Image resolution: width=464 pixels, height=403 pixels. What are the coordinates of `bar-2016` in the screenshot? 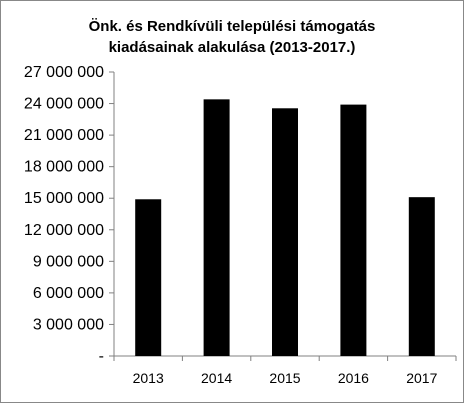 It's located at (353, 230).